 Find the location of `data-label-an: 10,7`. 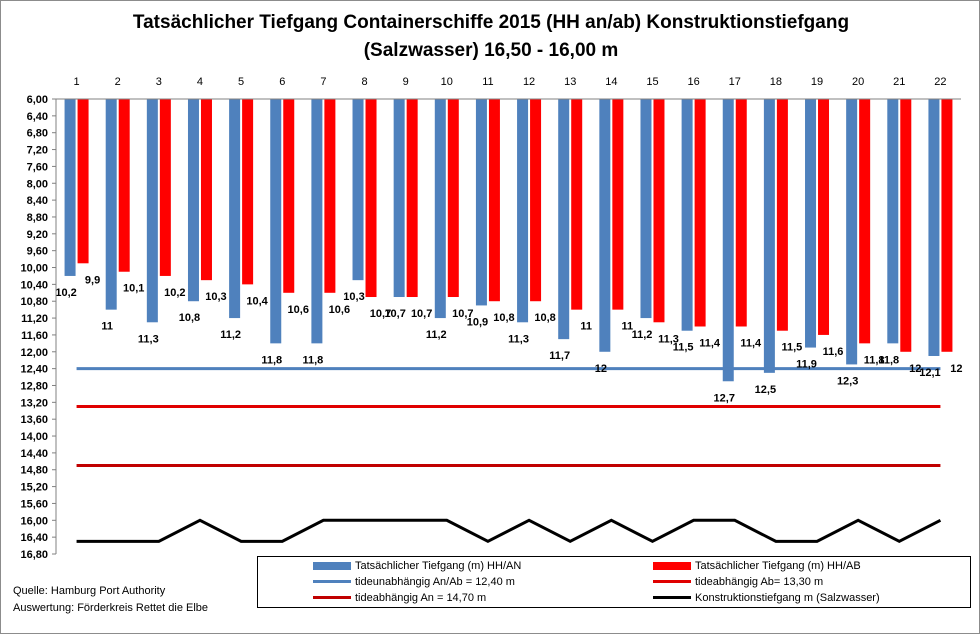

data-label-an: 10,7 is located at coordinates (394, 314).